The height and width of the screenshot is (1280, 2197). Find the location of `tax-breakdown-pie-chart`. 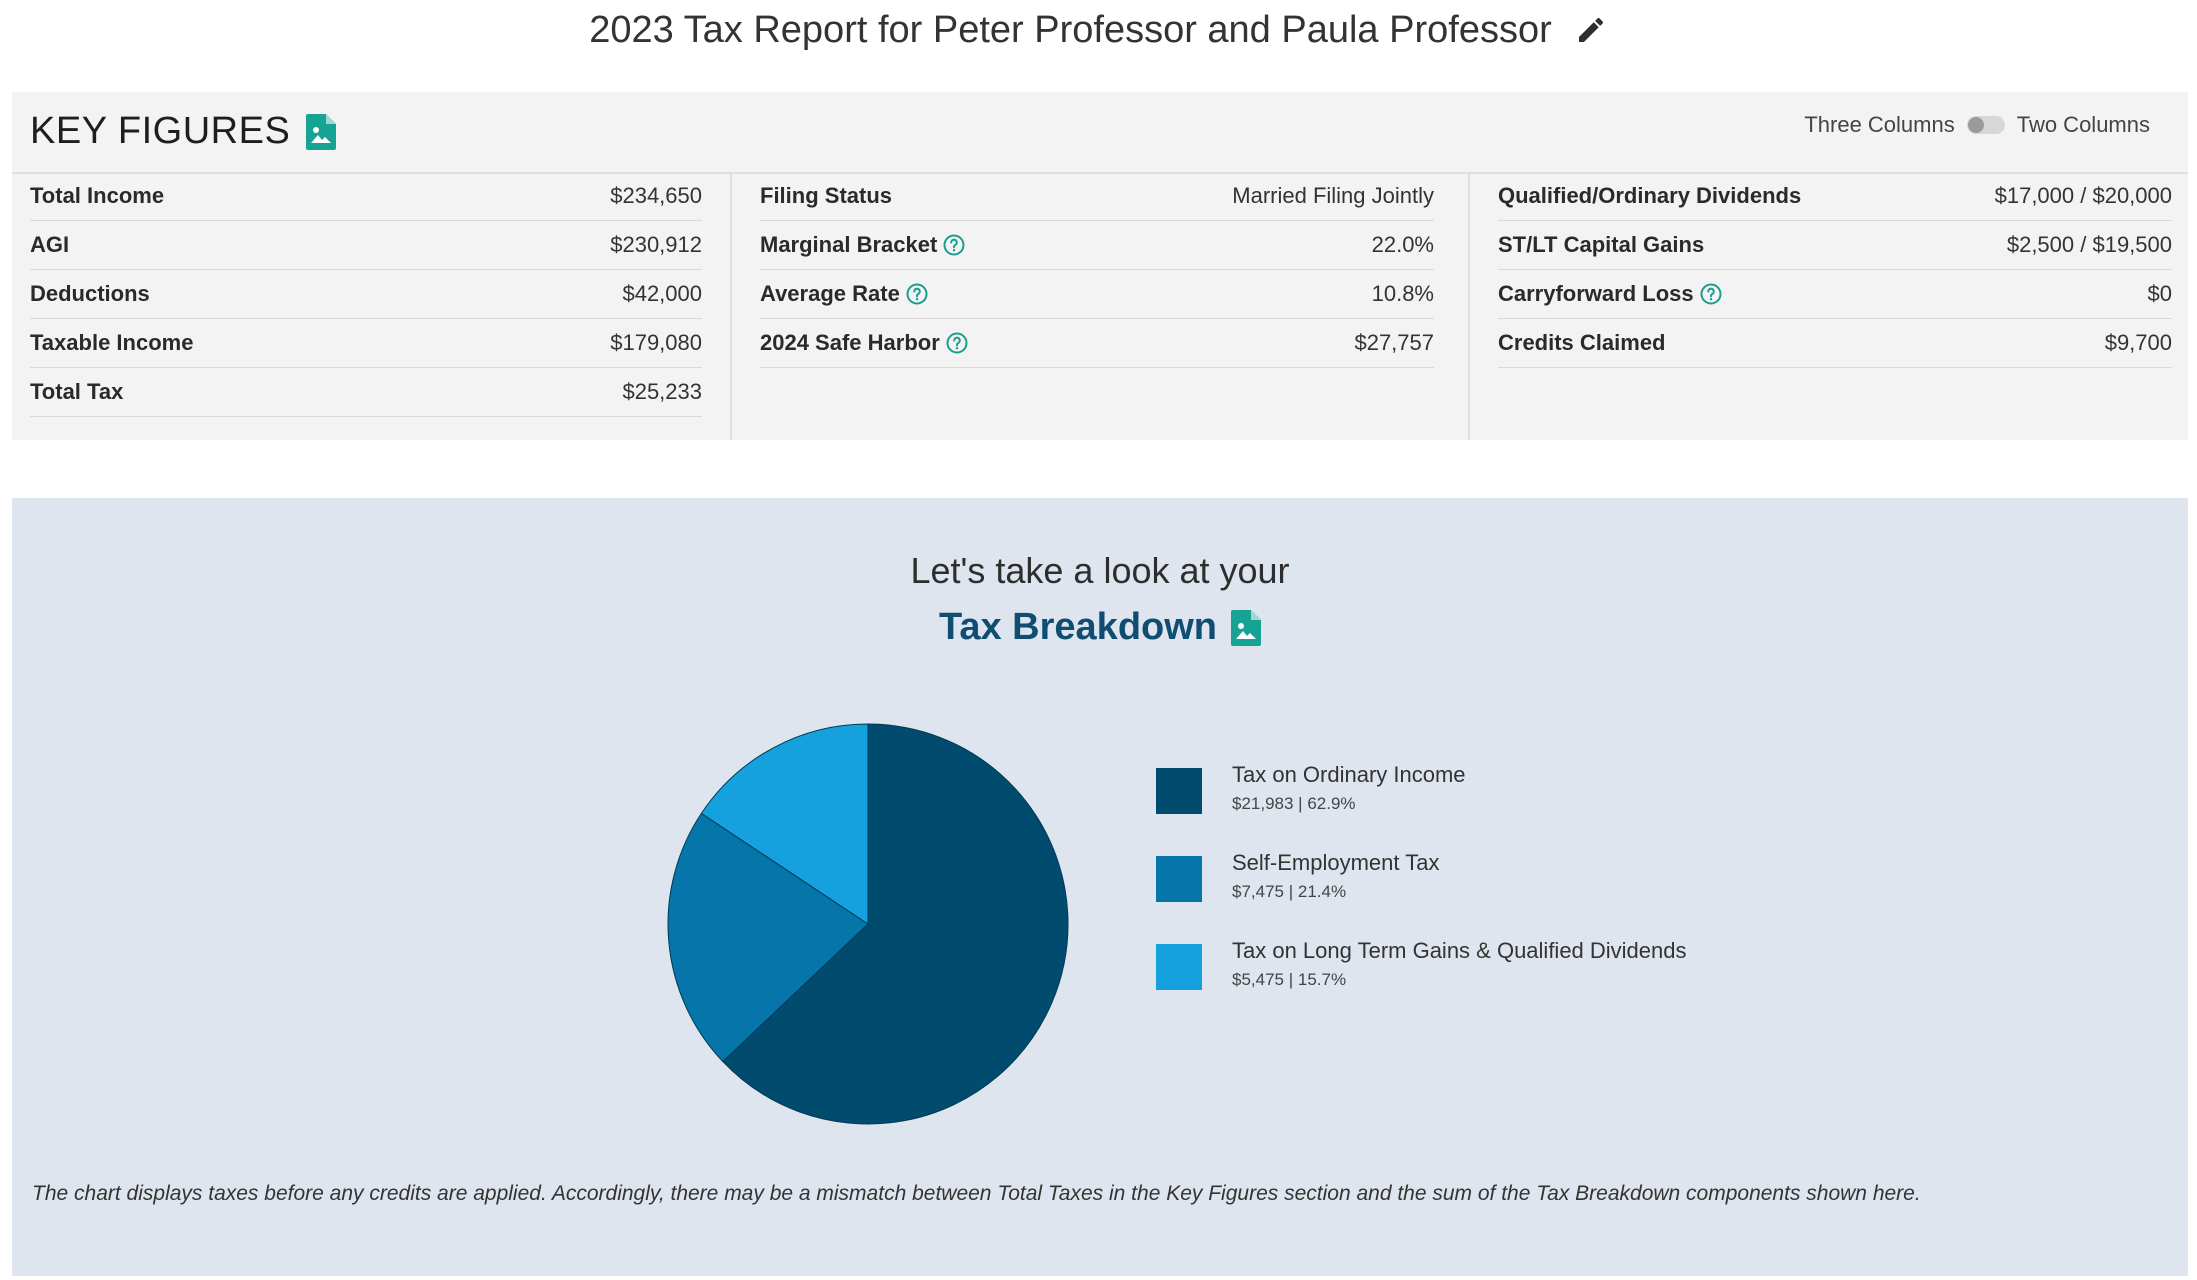

tax-breakdown-pie-chart is located at coordinates (868, 924).